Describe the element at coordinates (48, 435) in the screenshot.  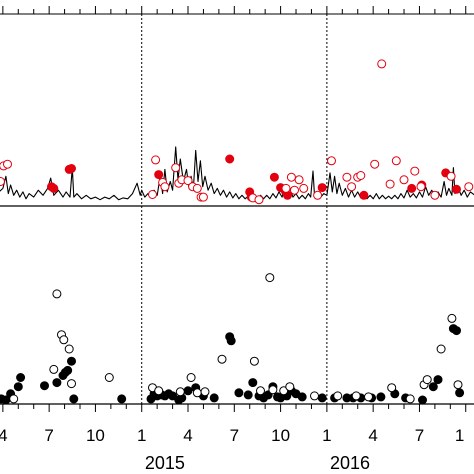
I see `x-tick-label-1: 7` at that location.